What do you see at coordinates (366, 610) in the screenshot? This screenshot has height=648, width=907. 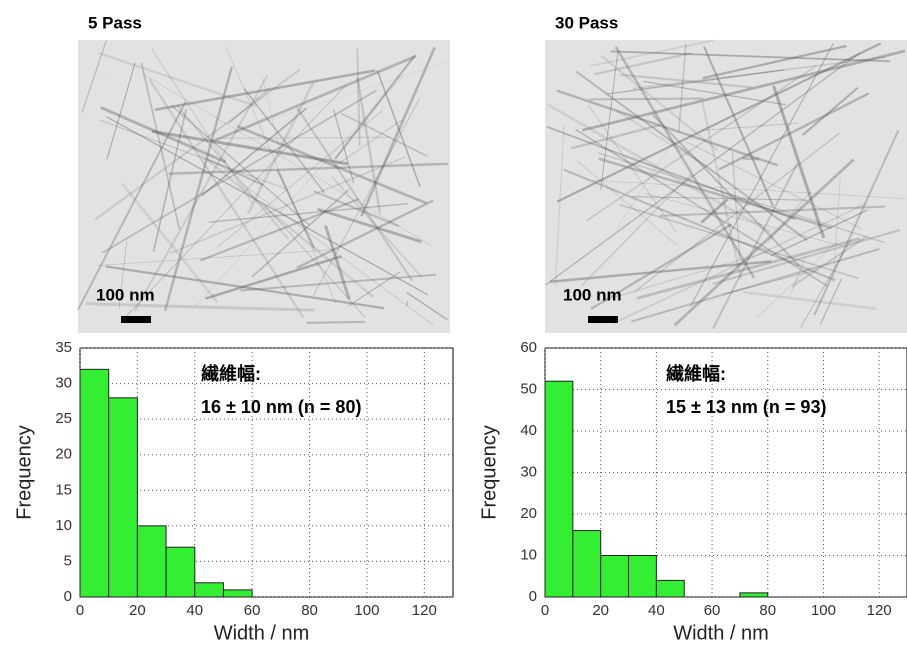 I see `x-tick-label: 100` at bounding box center [366, 610].